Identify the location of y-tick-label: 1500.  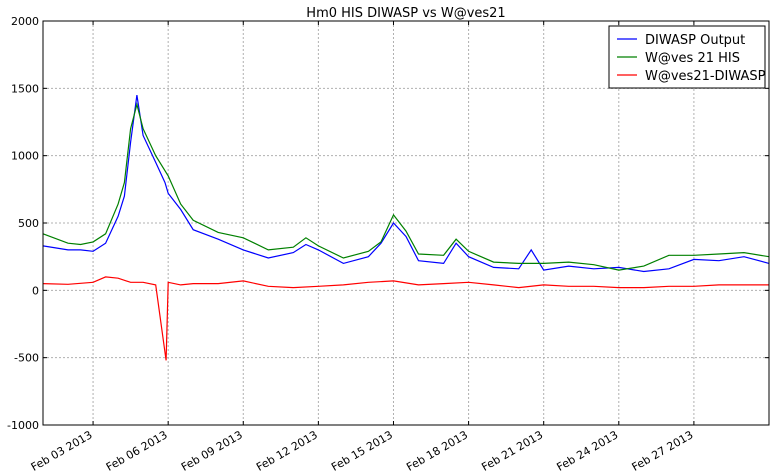
(25, 88).